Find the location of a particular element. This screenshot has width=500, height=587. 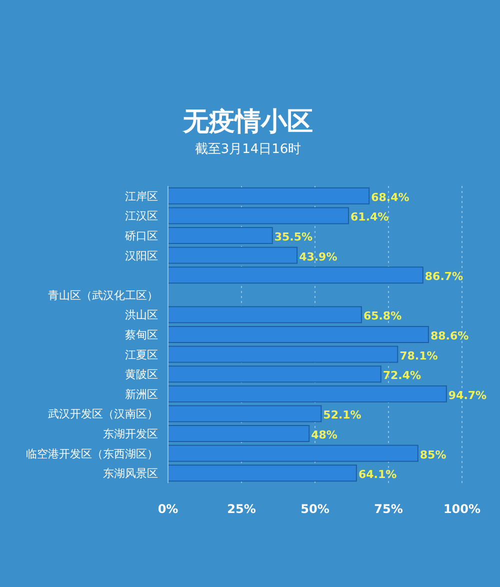

chart-title: 无疫情小区 is located at coordinates (247, 122).